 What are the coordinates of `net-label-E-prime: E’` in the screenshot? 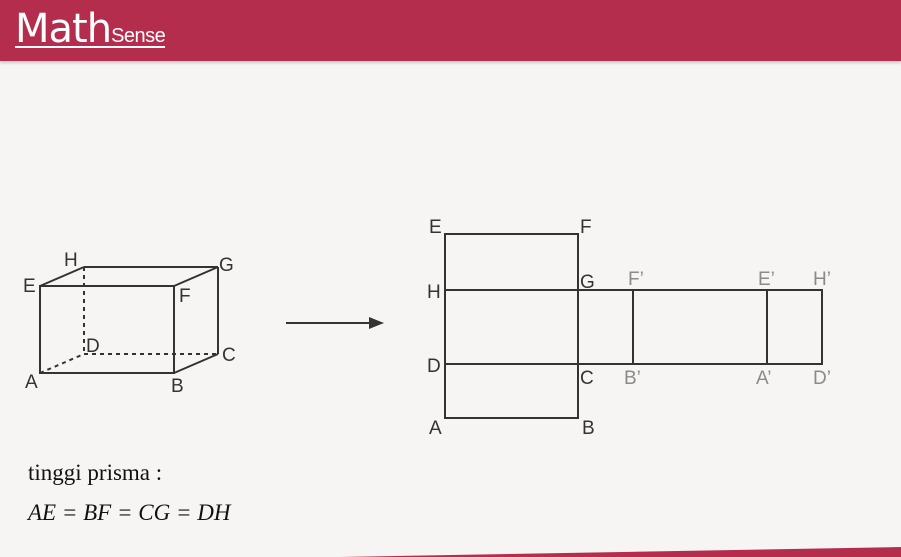 It's located at (766, 279).